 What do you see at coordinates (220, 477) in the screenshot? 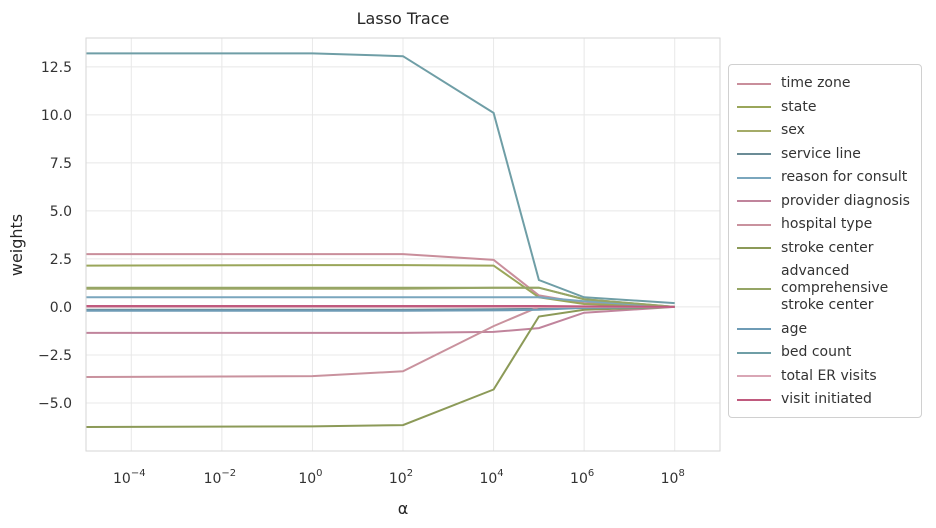
I see `x-tick-label: 10⁻²` at bounding box center [220, 477].